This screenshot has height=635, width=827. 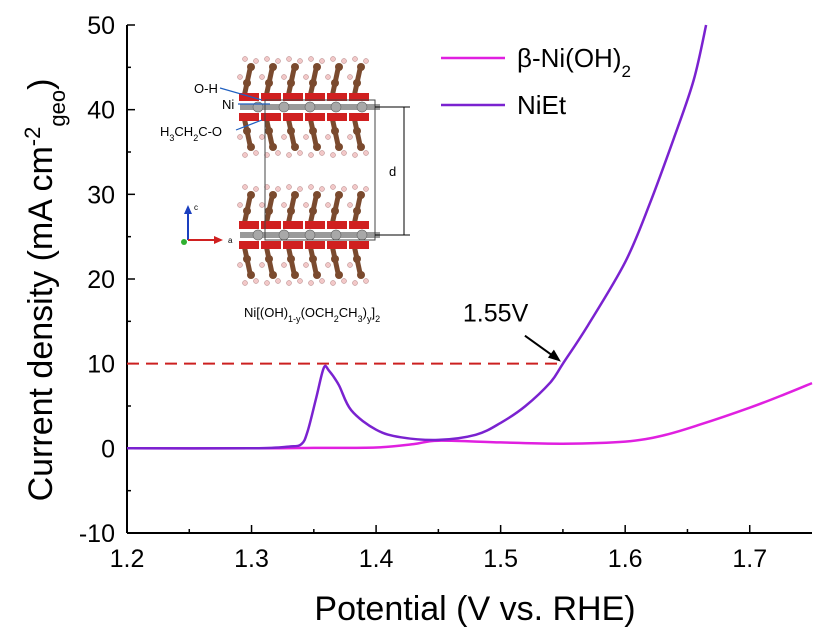 I want to click on x-tick-label: 1.3, so click(x=251, y=559).